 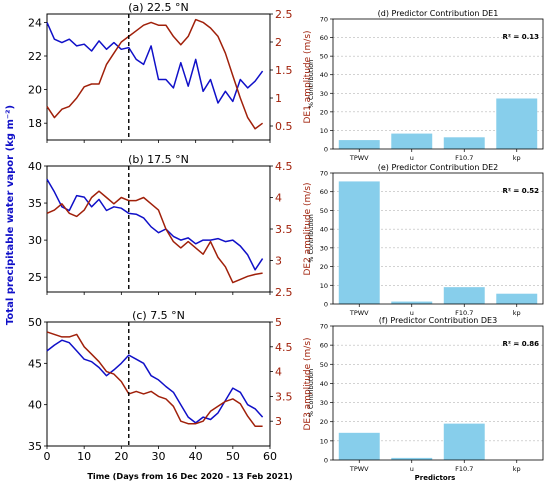 What do you see at coordinates (35, 123) in the screenshot?
I see `left-tick-label: 18` at bounding box center [35, 123].